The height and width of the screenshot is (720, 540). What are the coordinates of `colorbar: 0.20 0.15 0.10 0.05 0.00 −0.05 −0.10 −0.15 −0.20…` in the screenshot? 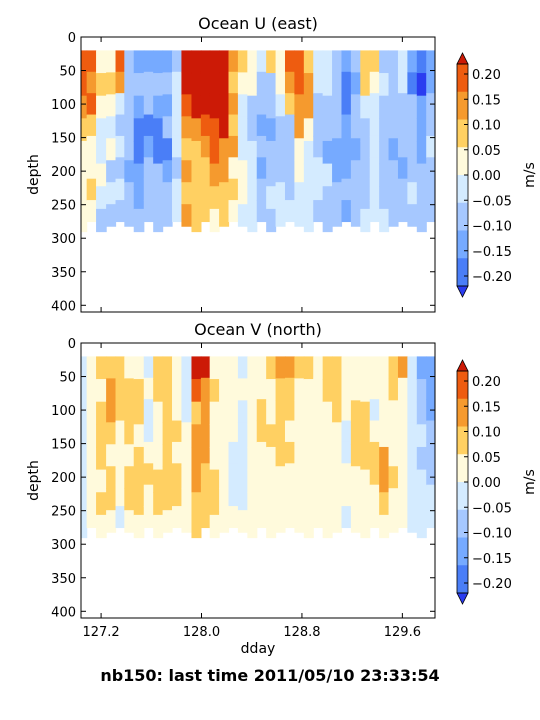 It's located at (497, 175).